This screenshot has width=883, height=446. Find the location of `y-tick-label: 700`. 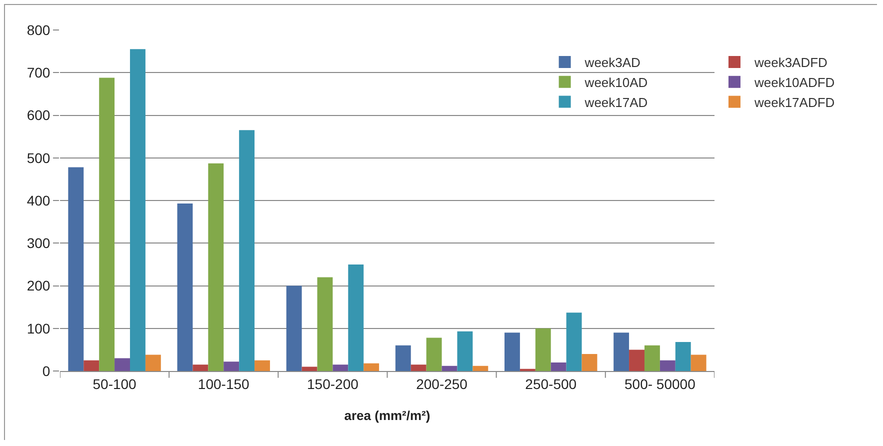

y-tick-label: 700 is located at coordinates (38, 72).